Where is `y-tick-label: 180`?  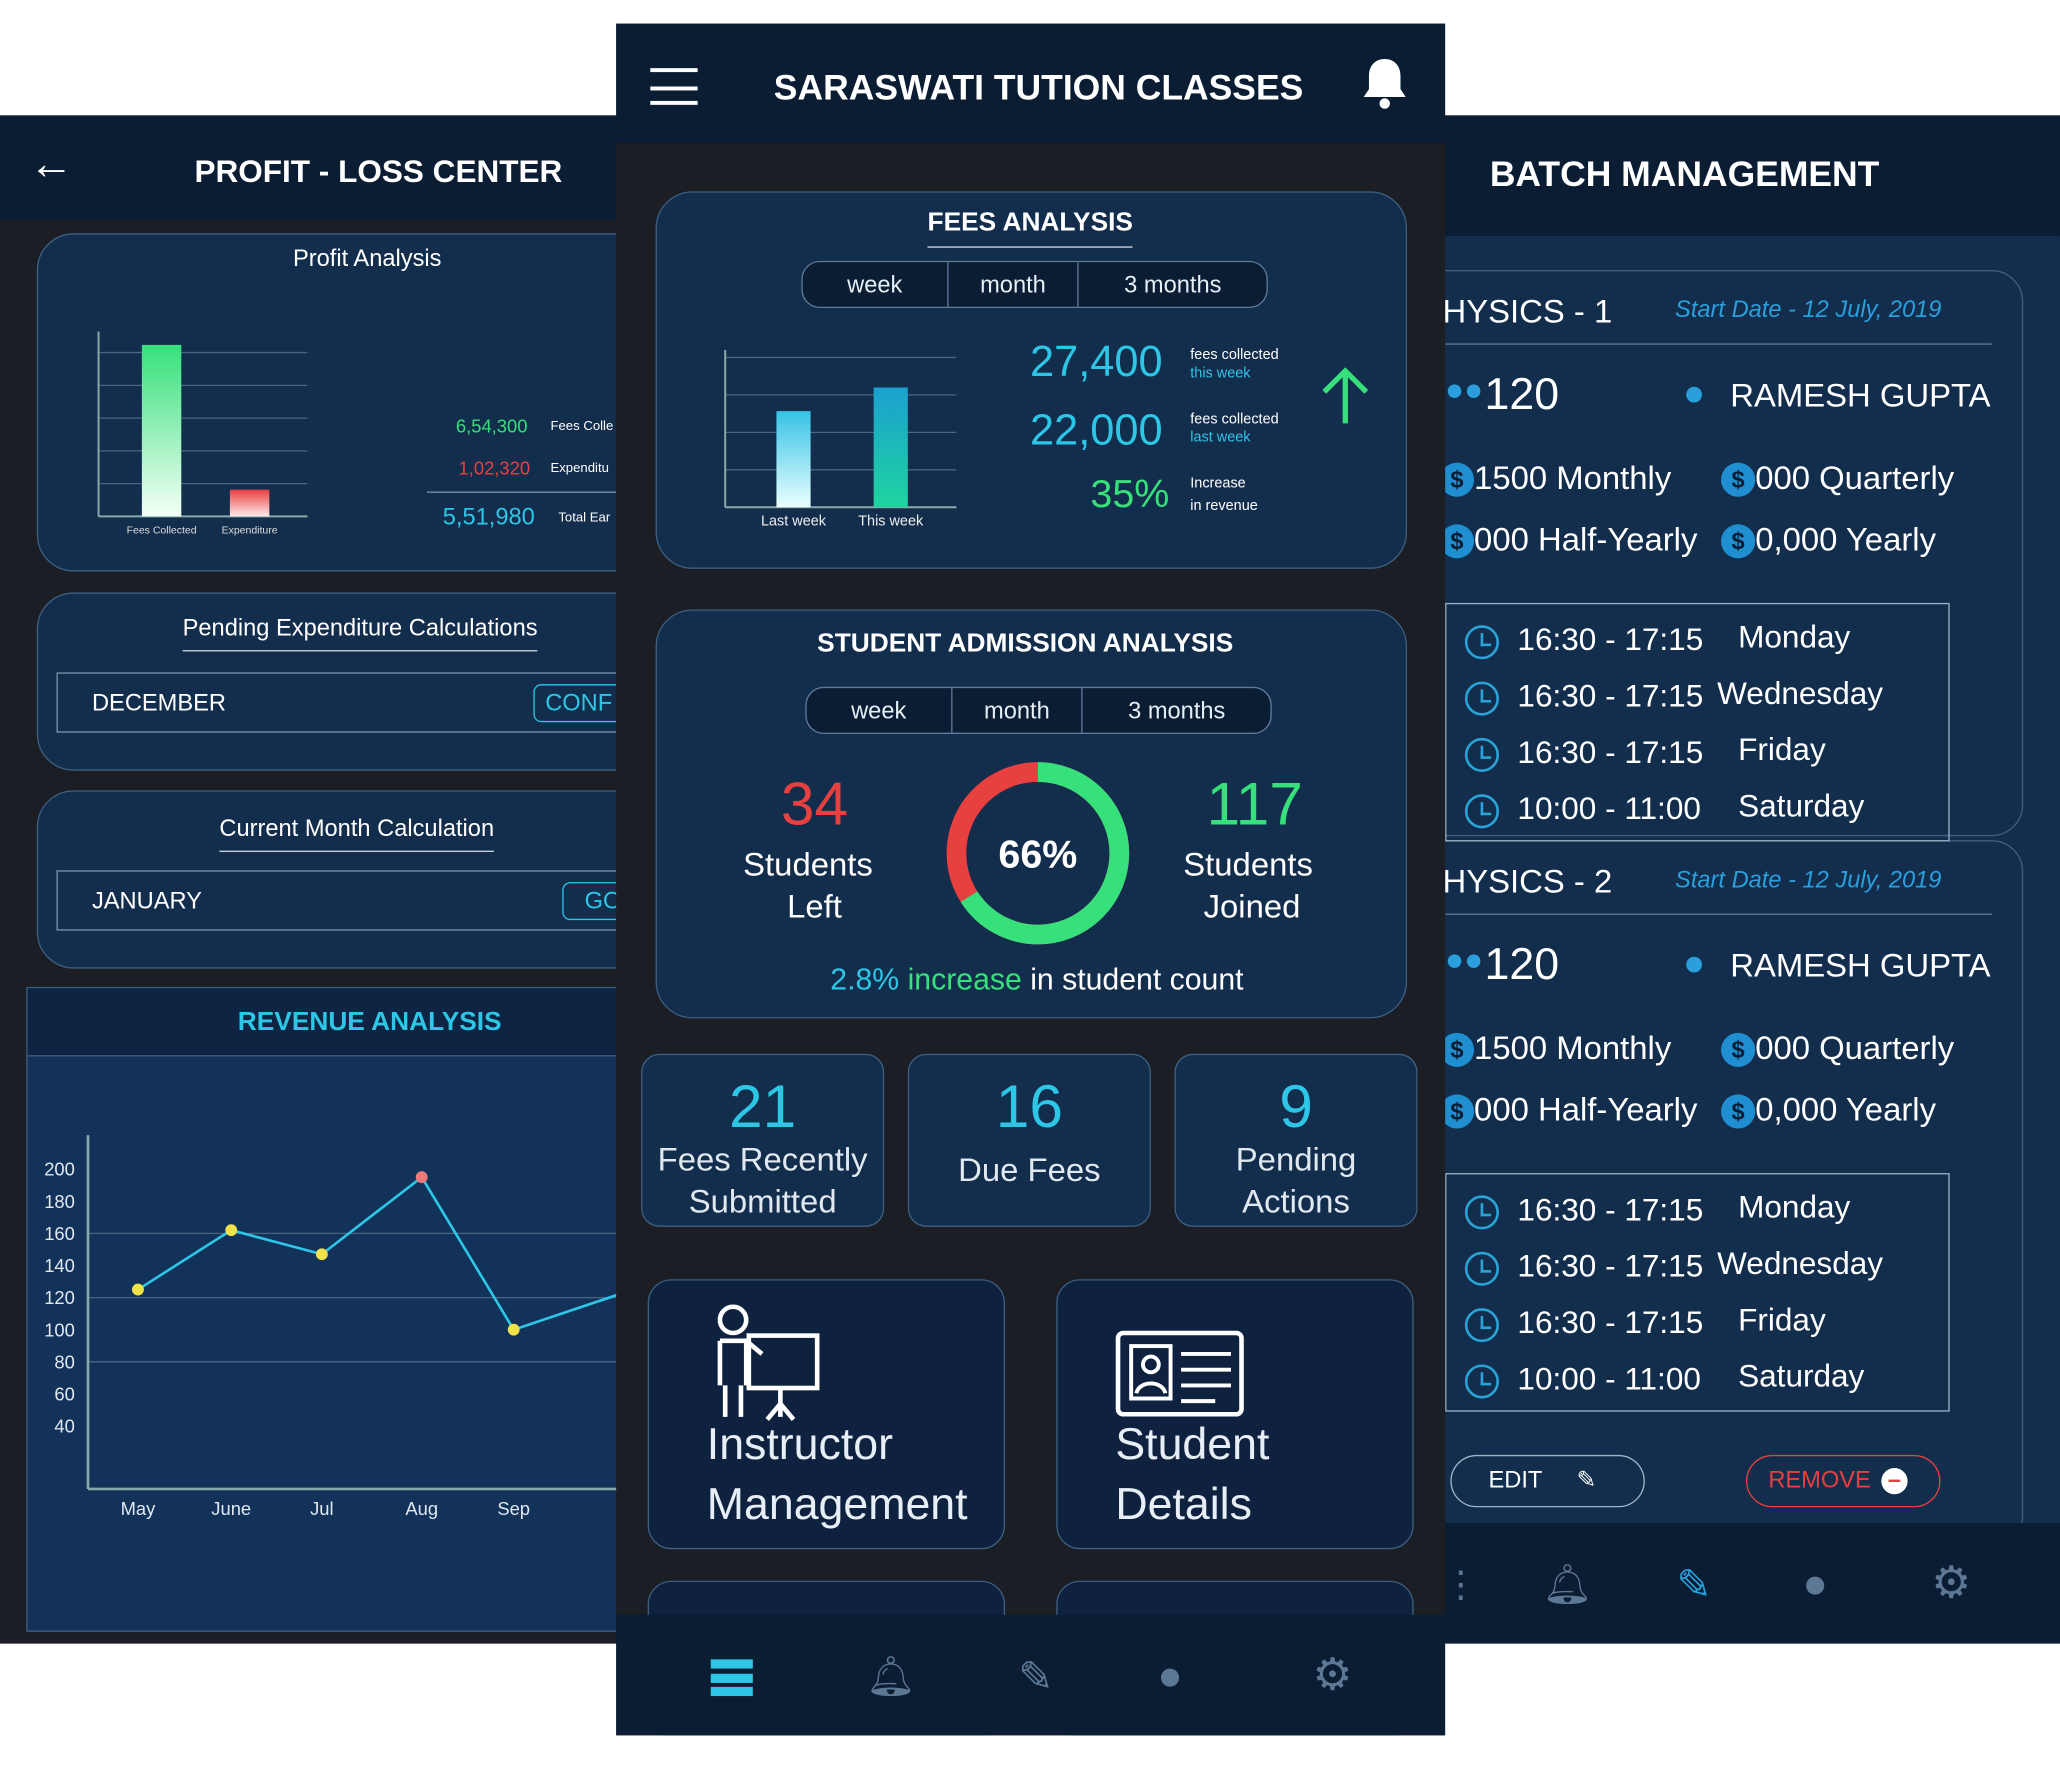 y-tick-label: 180 is located at coordinates (59, 1201).